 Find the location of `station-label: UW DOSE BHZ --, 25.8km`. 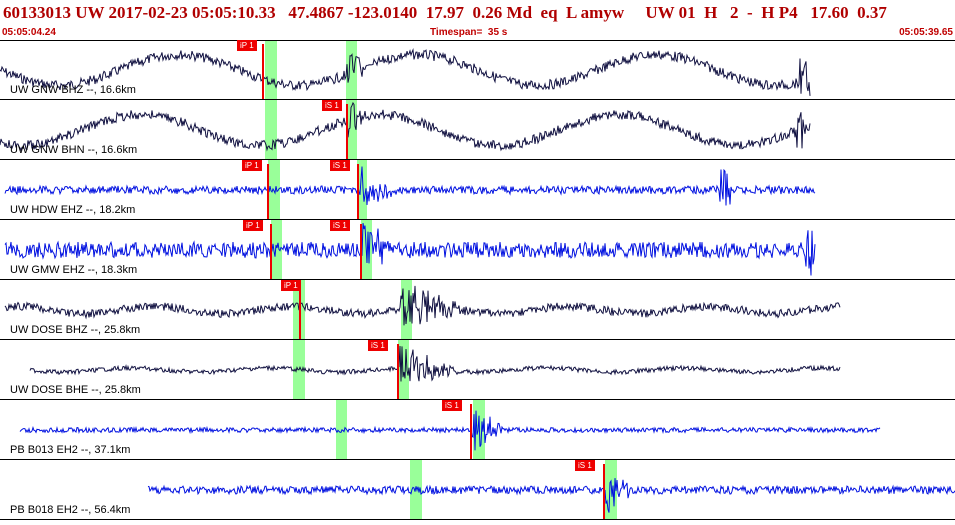

station-label: UW DOSE BHZ --, 25.8km is located at coordinates (75, 330).